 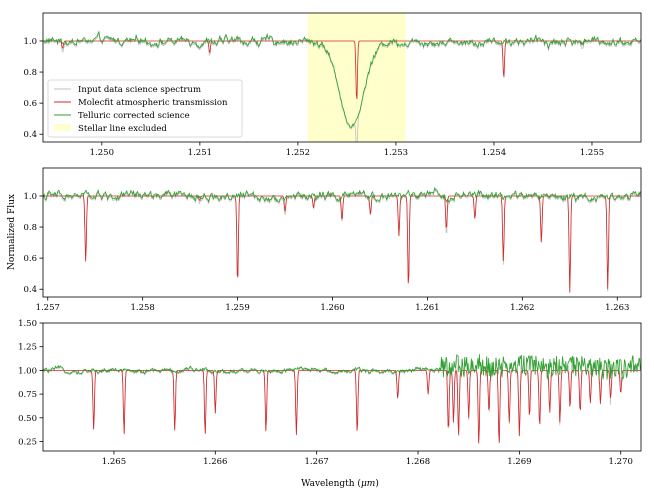 What do you see at coordinates (27, 395) in the screenshot?
I see `y-tick-label: 0.75` at bounding box center [27, 395].